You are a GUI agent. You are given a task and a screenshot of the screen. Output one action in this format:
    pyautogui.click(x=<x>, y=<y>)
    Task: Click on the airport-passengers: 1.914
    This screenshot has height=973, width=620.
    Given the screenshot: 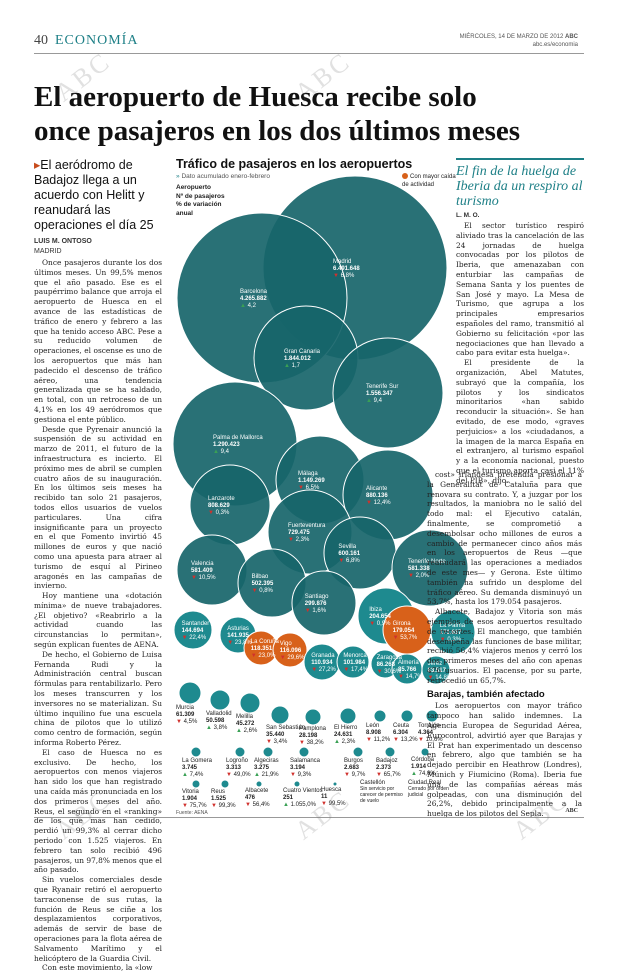 What is the action you would take?
    pyautogui.click(x=419, y=767)
    